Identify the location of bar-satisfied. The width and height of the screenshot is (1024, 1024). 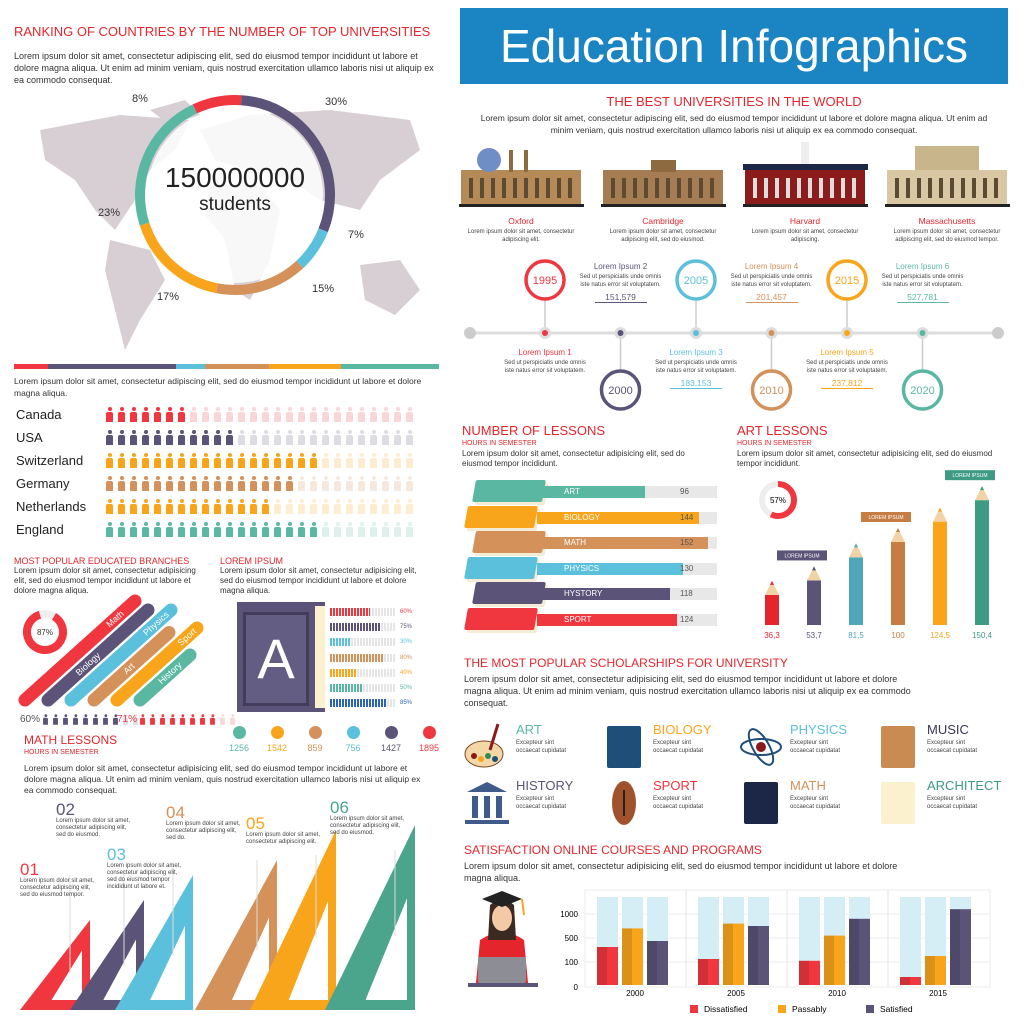
(758, 955).